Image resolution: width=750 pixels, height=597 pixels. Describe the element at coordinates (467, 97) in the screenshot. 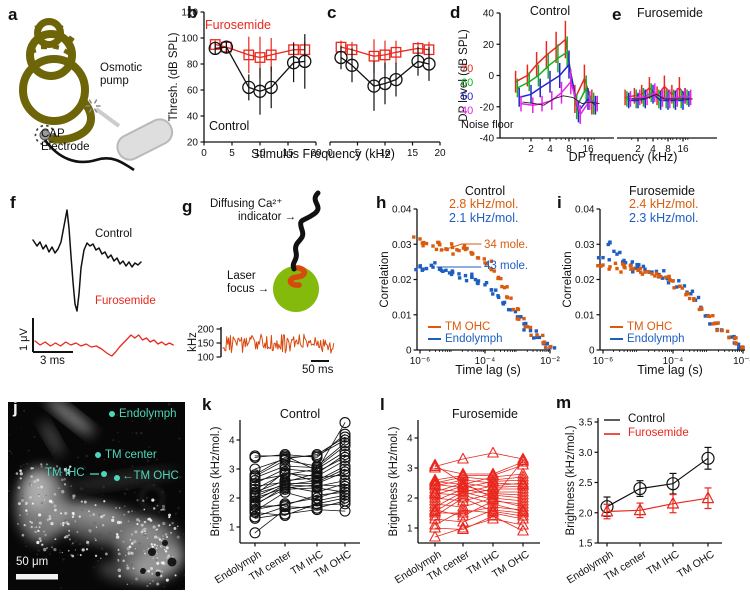

I see `level-50-label: 50` at that location.